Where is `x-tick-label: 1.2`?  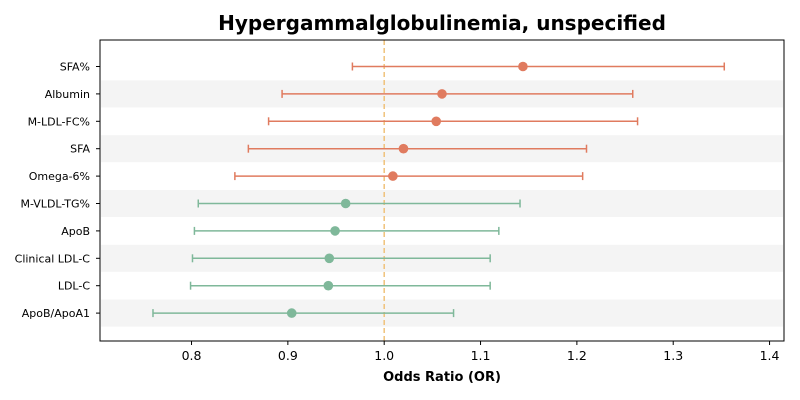
x-tick-label: 1.2 is located at coordinates (577, 355).